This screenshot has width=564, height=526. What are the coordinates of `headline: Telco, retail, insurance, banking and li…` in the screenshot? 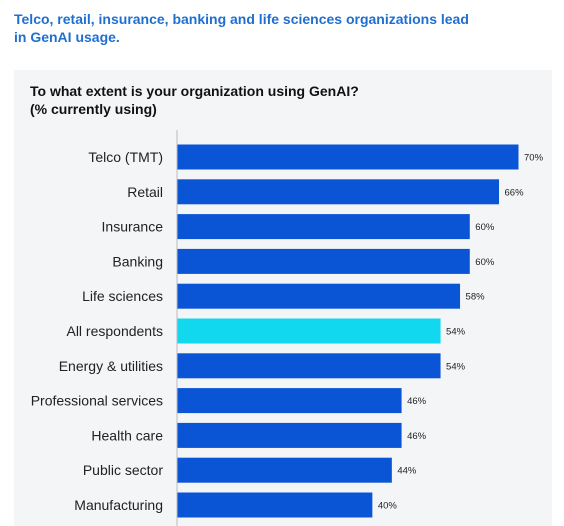 It's located at (241, 28).